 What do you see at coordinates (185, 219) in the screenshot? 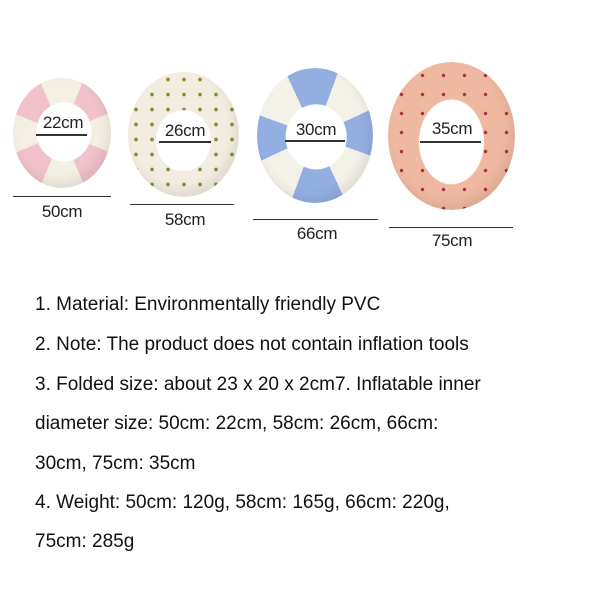
I see `outer-diameter-label: 58cm` at bounding box center [185, 219].